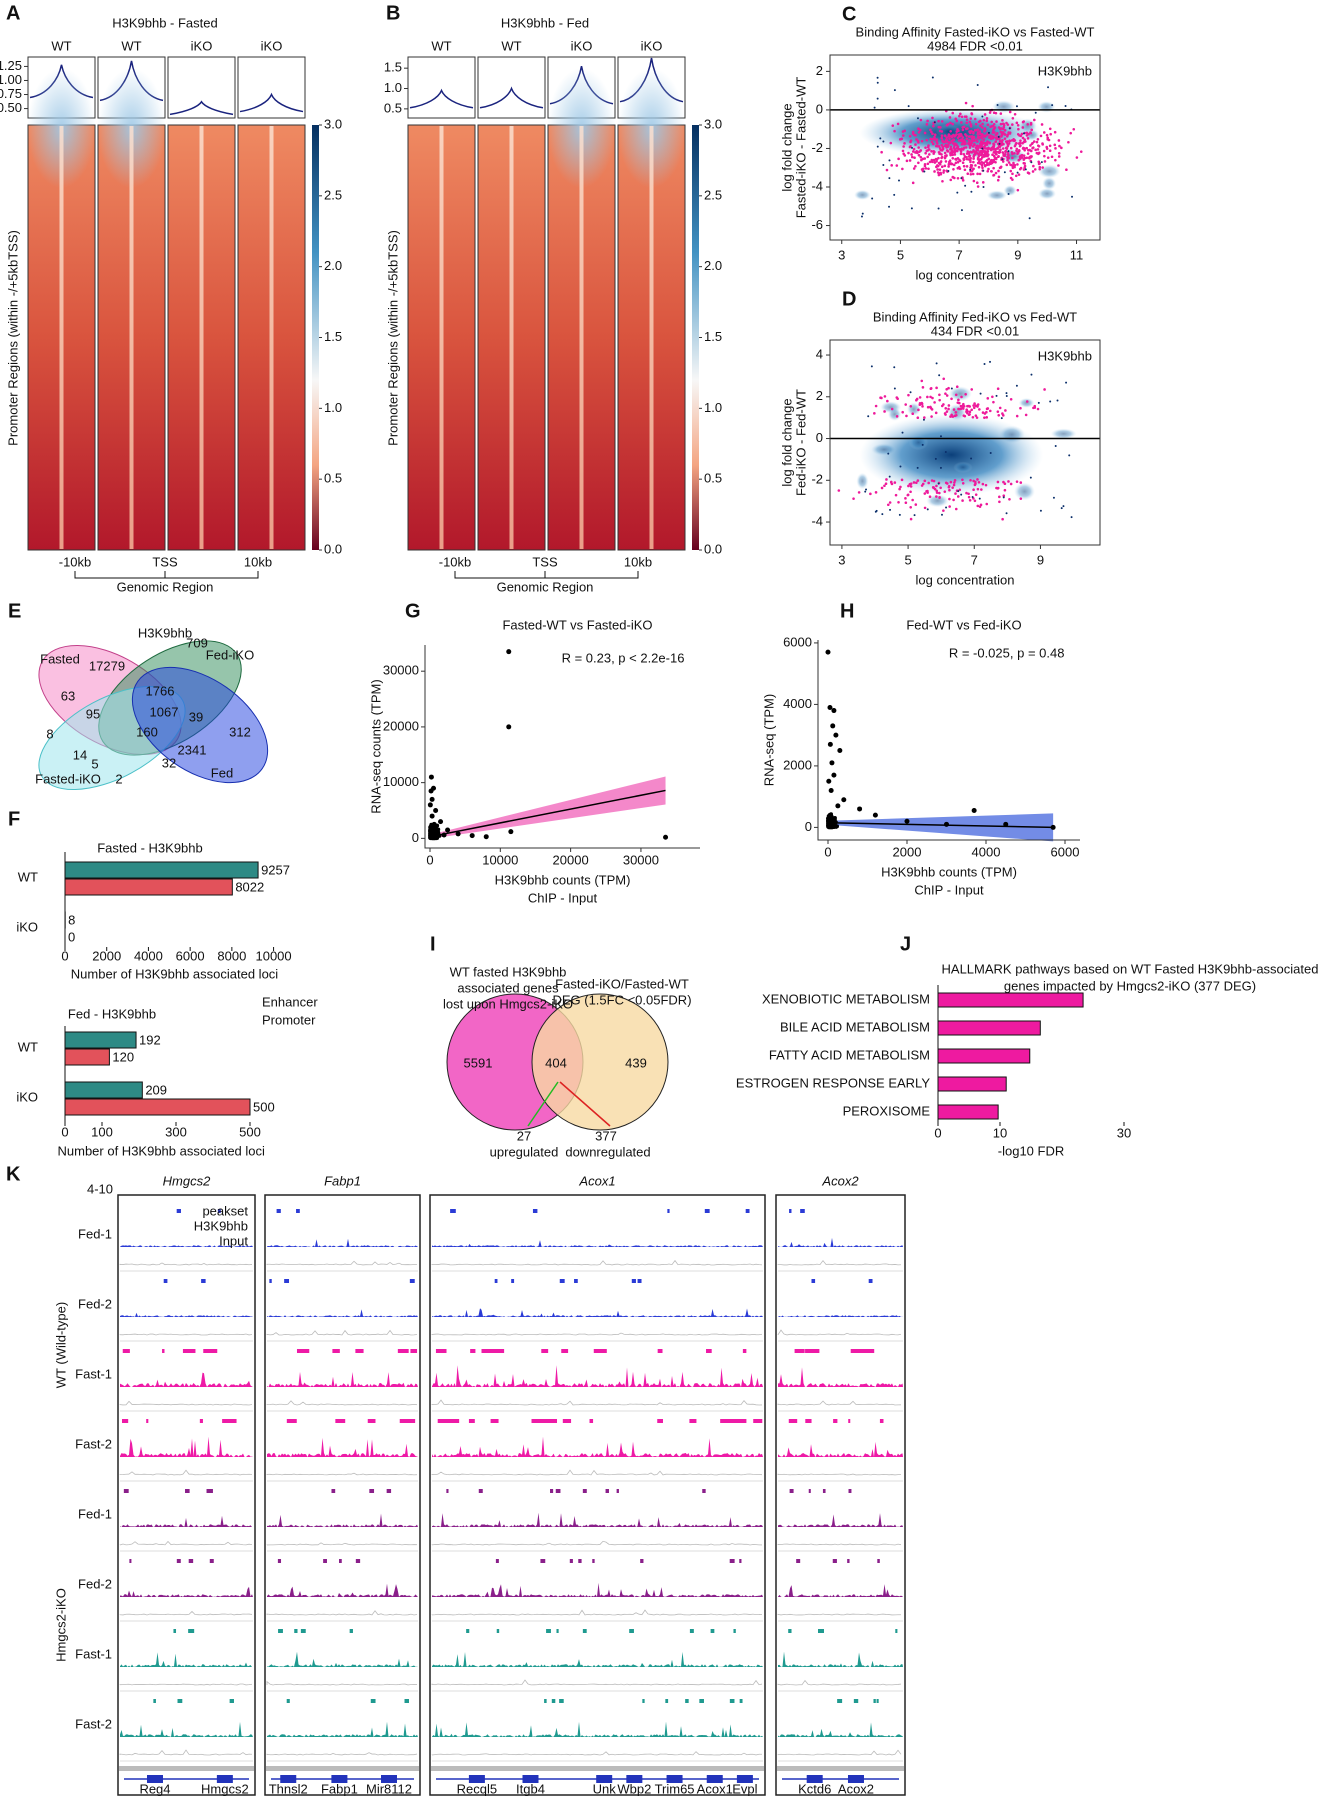 The width and height of the screenshot is (1325, 1810). I want to click on gene-band, so click(186, 1768).